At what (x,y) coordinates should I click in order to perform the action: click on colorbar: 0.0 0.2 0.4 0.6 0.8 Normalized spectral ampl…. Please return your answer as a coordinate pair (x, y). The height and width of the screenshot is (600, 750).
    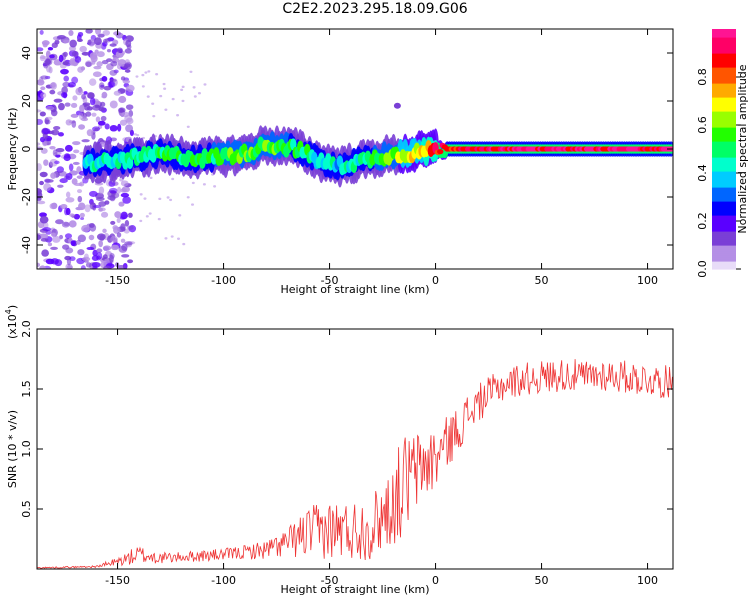
    Looking at the image, I should click on (722, 153).